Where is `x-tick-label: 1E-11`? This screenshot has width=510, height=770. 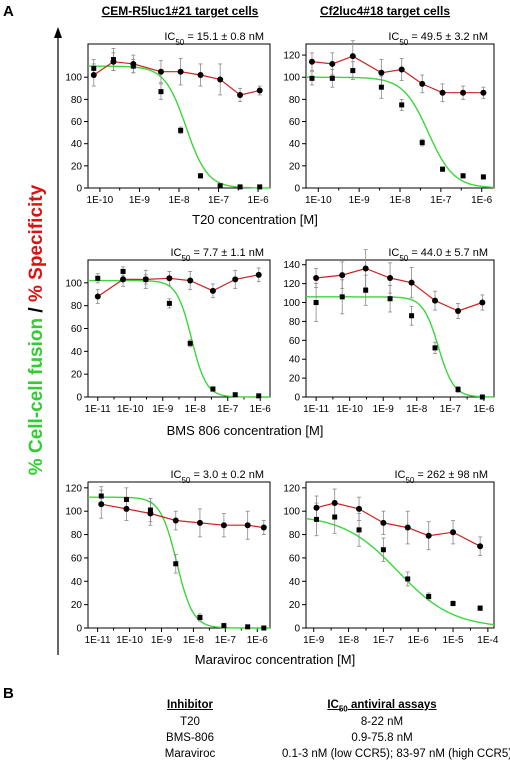 x-tick-label: 1E-11 is located at coordinates (98, 640).